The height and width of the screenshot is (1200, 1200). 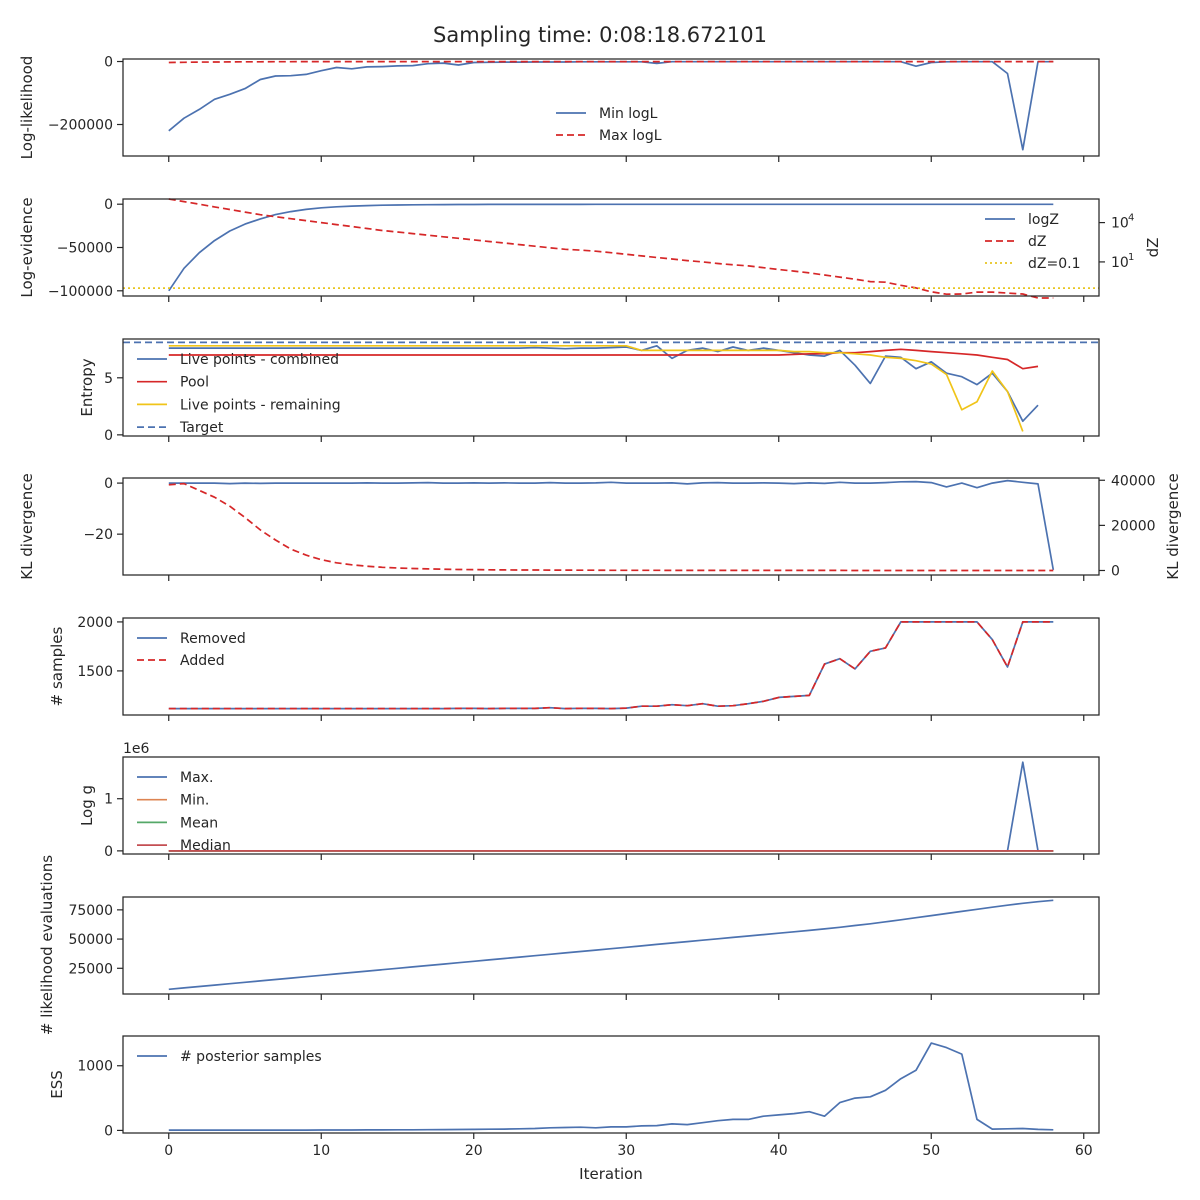 I want to click on legend-label: Min., so click(x=194, y=801).